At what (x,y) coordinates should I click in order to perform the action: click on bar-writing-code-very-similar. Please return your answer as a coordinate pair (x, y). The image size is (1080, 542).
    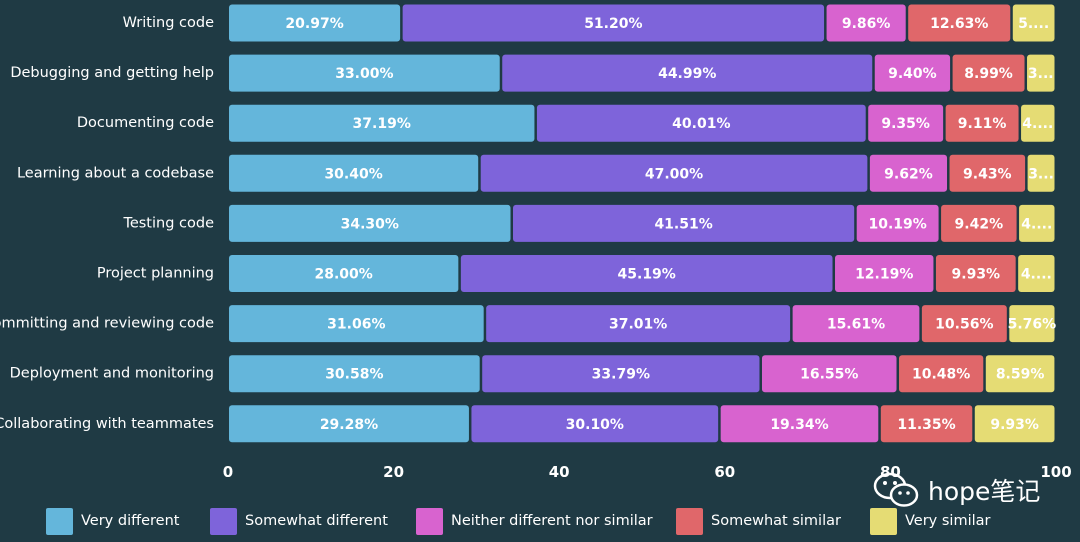
    Looking at the image, I should click on (1033, 23).